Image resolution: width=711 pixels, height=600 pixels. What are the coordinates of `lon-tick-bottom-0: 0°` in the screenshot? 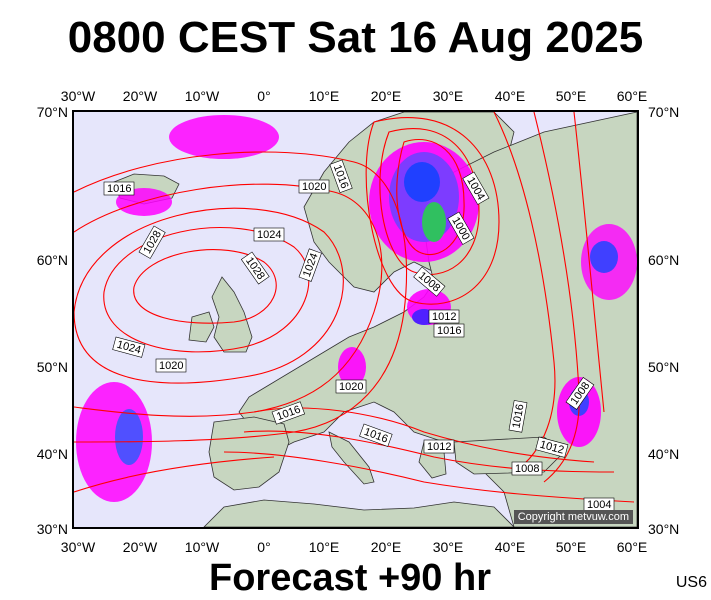 It's located at (264, 547).